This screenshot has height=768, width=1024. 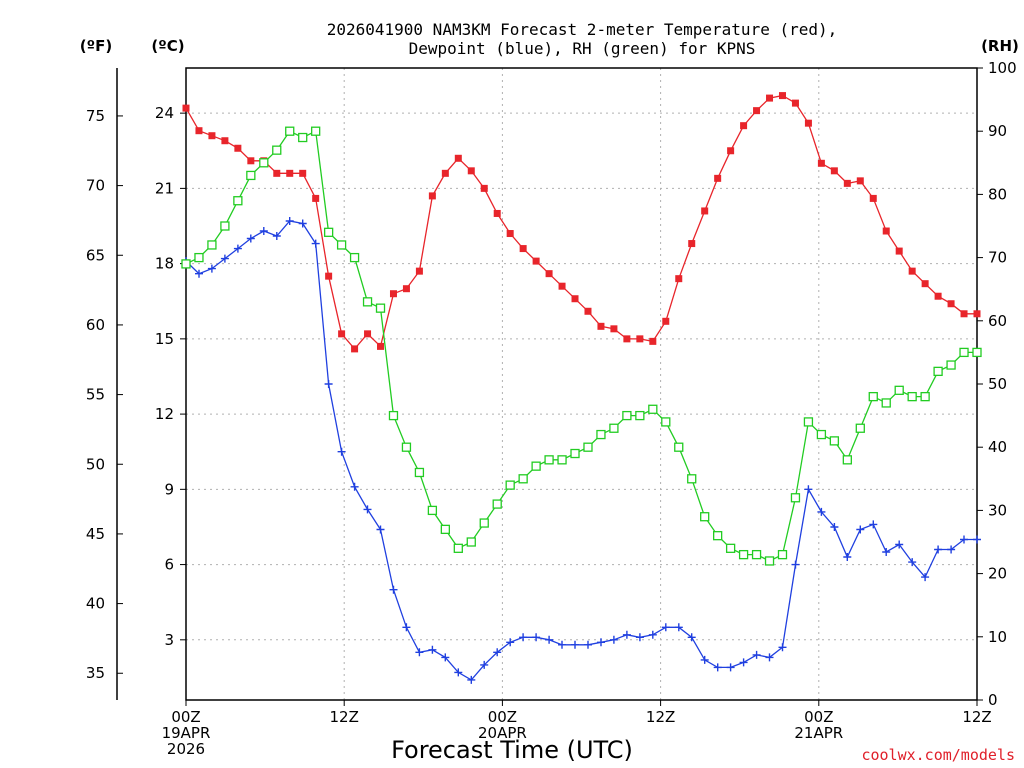 I want to click on celsius-tick-label: 6, so click(x=169, y=565).